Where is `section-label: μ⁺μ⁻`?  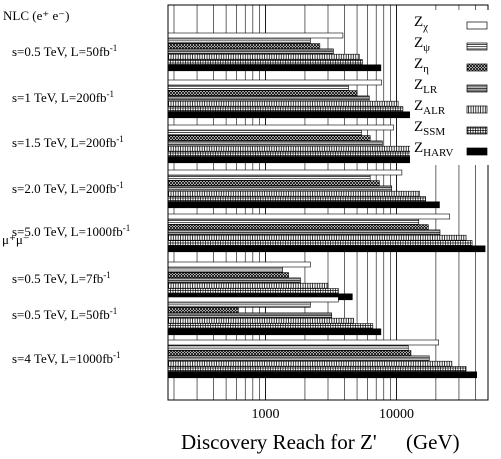 section-label: μ⁺μ⁻ is located at coordinates (16, 239).